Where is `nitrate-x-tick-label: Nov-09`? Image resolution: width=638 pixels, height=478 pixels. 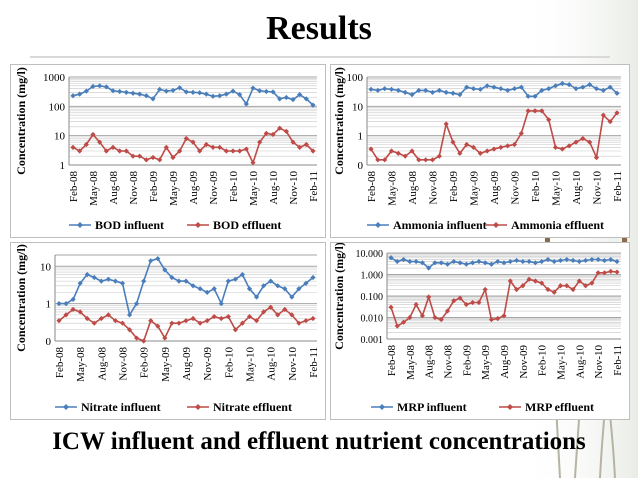 nitrate-x-tick-label: Nov-09 is located at coordinates (208, 364).